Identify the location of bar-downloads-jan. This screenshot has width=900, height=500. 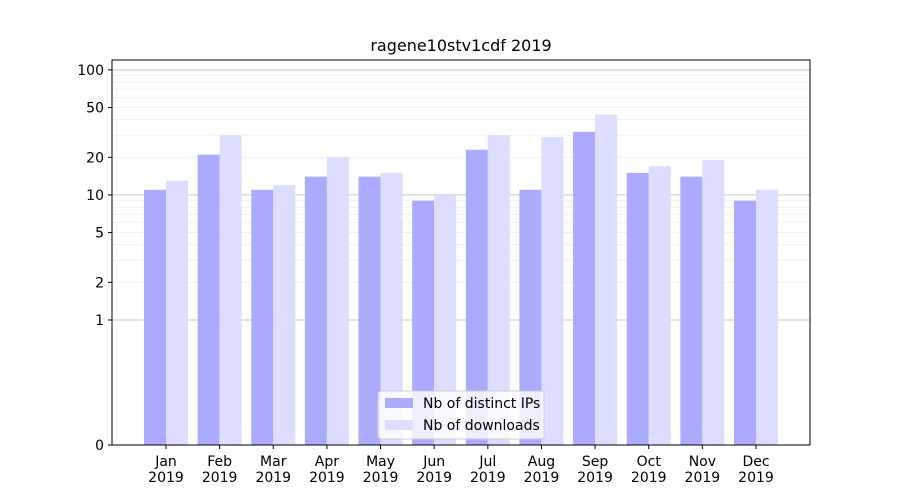
(177, 312).